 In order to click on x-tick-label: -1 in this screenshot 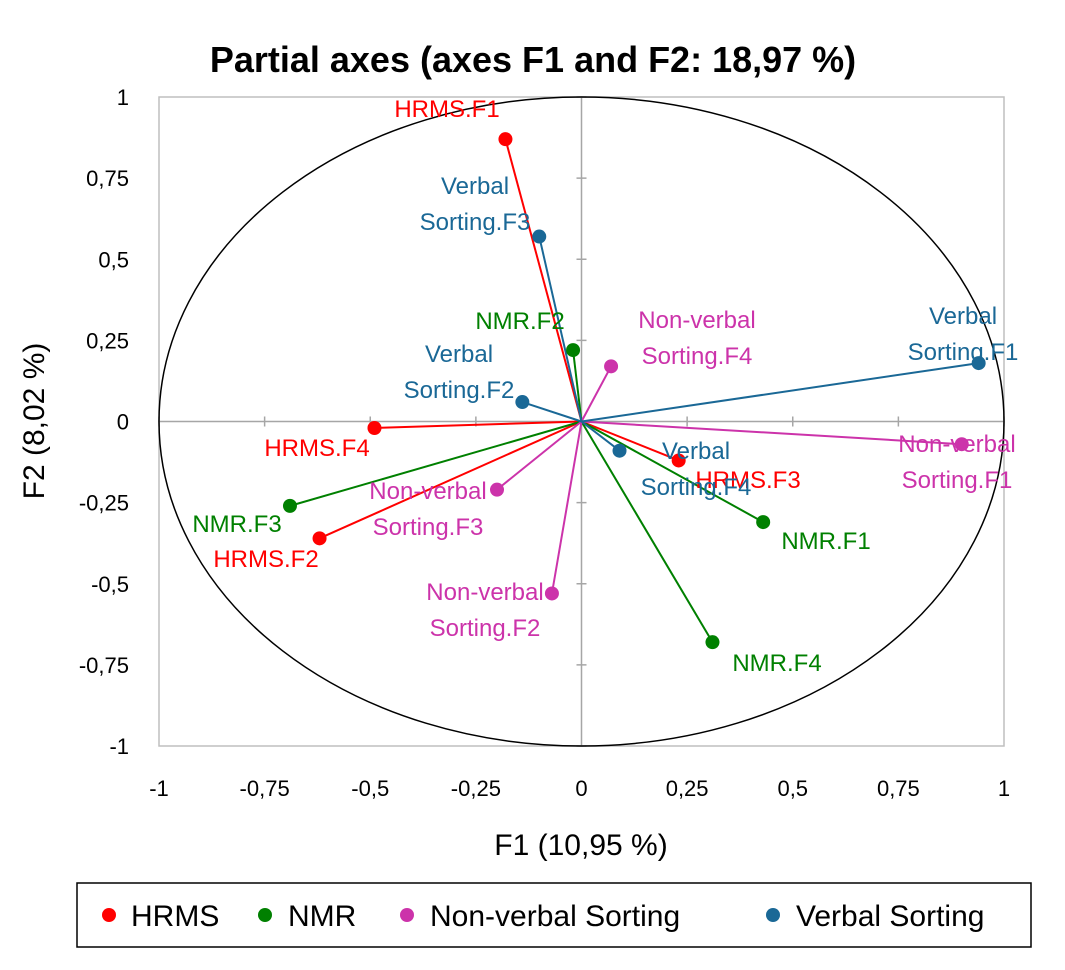, I will do `click(159, 788)`.